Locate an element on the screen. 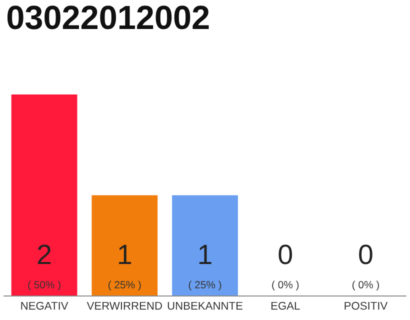 The width and height of the screenshot is (410, 320). x-tick-label: EGAL is located at coordinates (285, 306).